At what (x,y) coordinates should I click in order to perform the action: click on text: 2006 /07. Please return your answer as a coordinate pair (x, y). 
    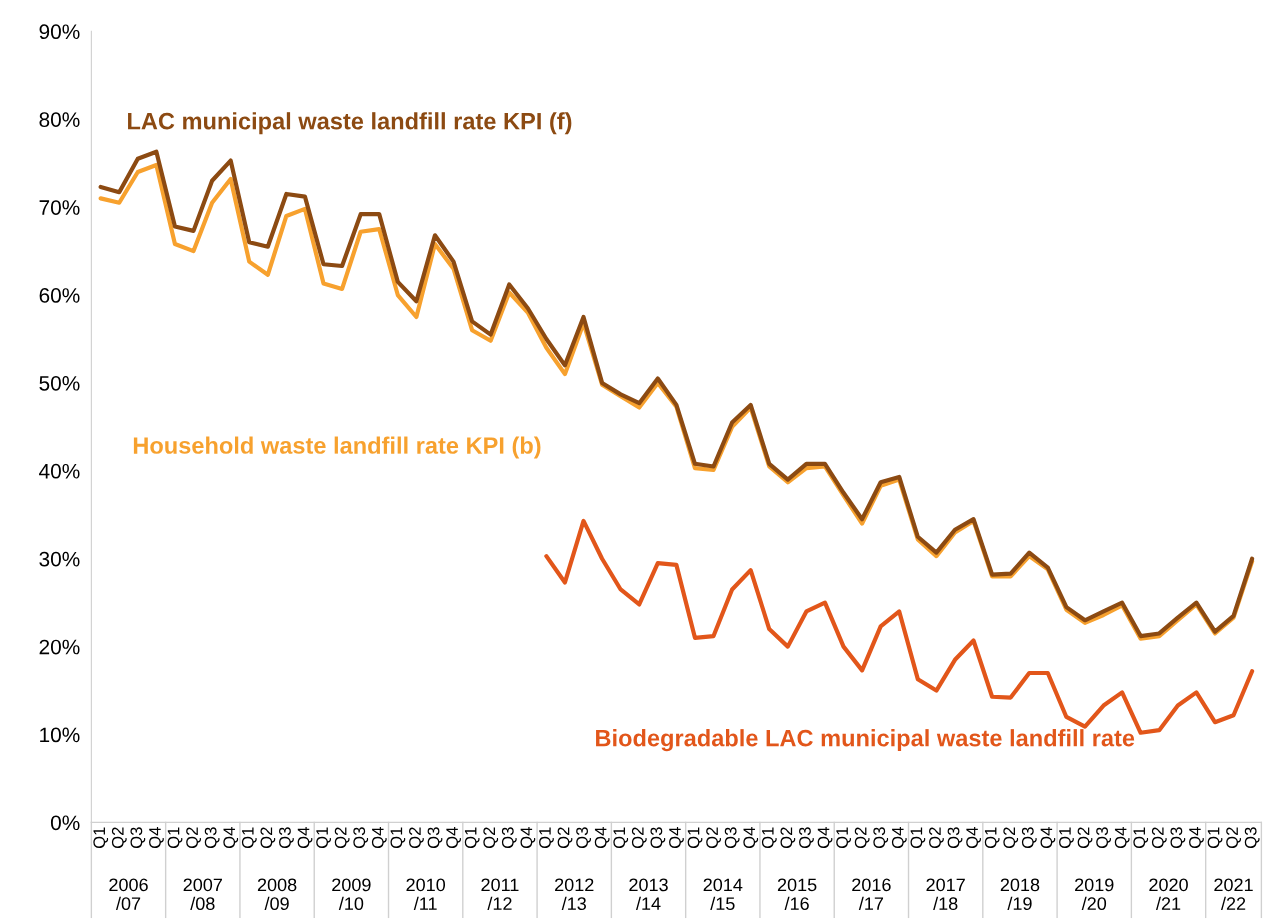
    Looking at the image, I should click on (128, 894).